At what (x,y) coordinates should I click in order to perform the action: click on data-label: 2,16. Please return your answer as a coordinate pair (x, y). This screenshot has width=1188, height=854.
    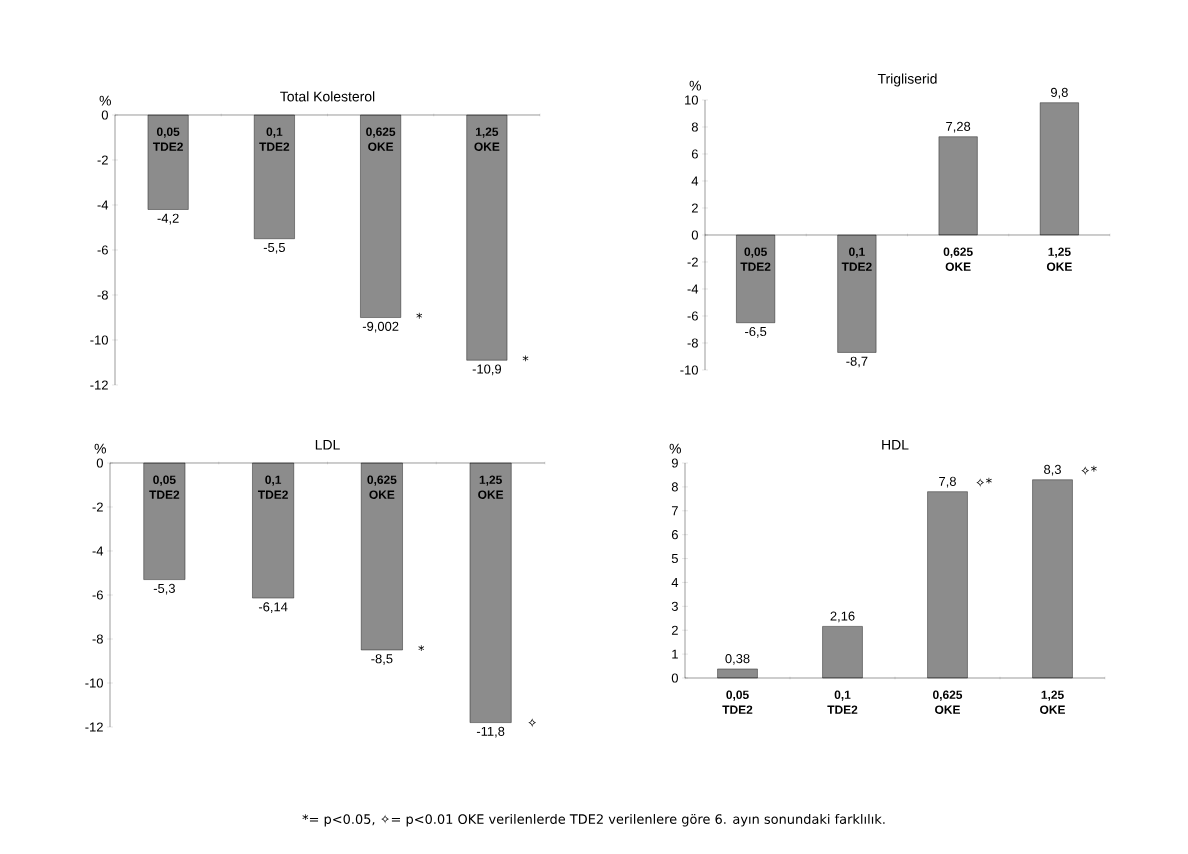
    Looking at the image, I should click on (842, 617).